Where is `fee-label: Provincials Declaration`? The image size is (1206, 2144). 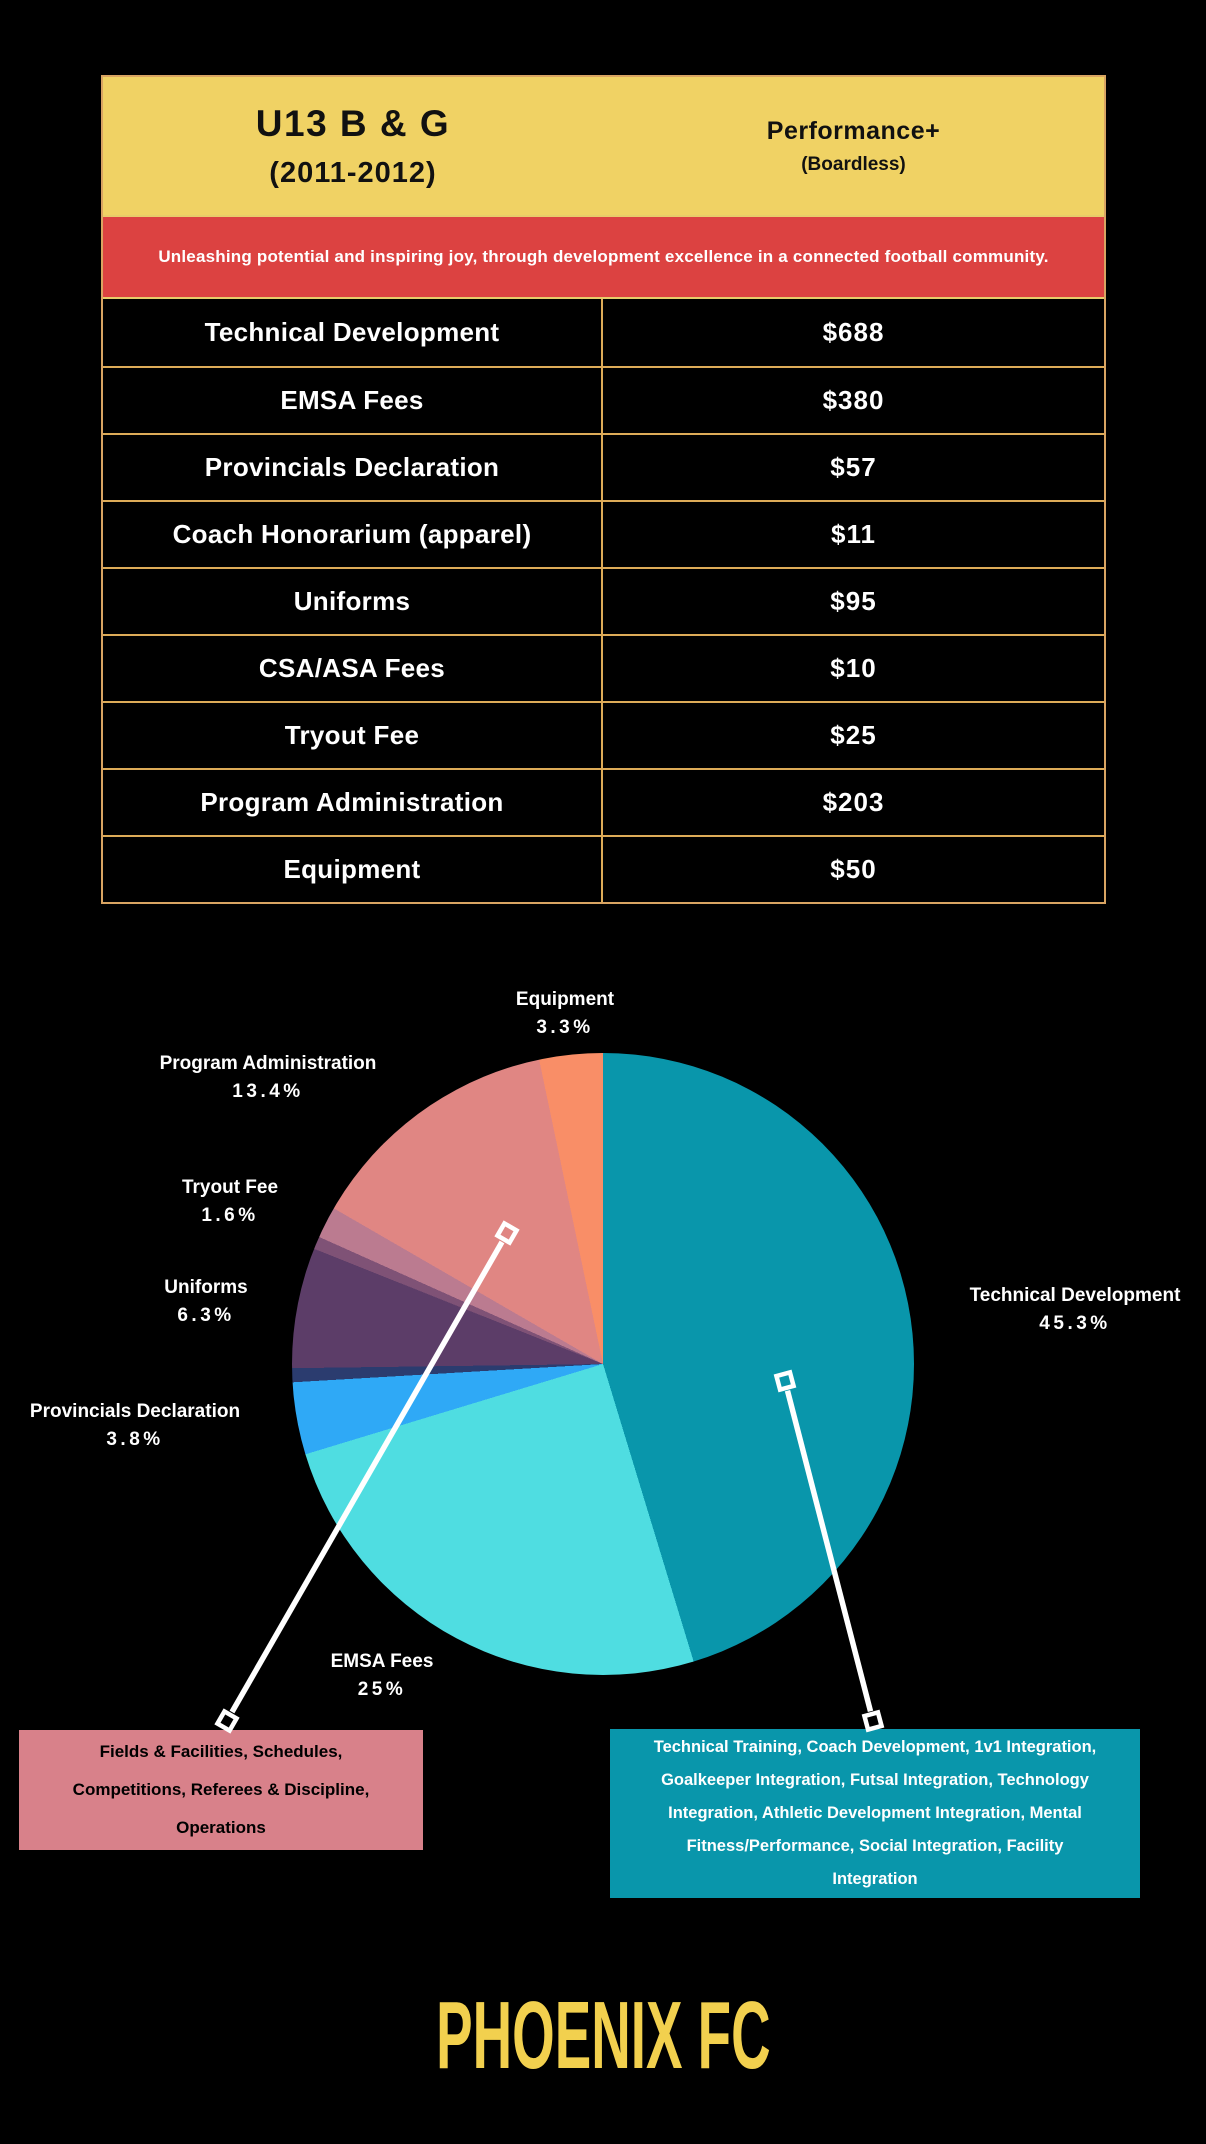
fee-label: Provincials Declaration is located at coordinates (353, 467).